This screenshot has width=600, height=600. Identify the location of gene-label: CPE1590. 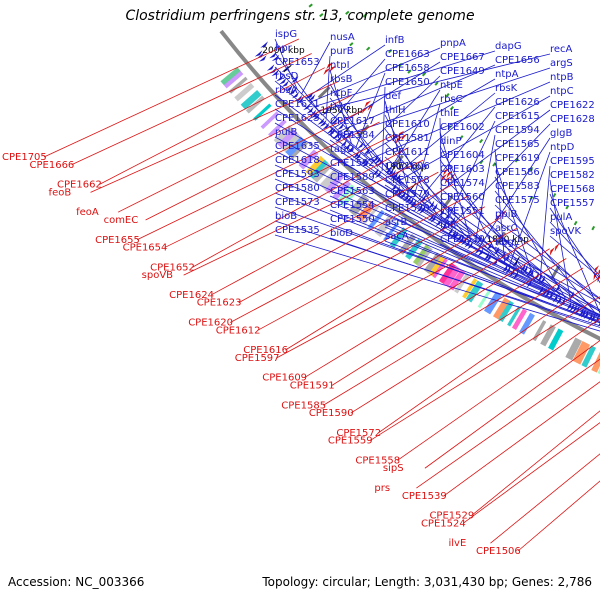
(331, 413).